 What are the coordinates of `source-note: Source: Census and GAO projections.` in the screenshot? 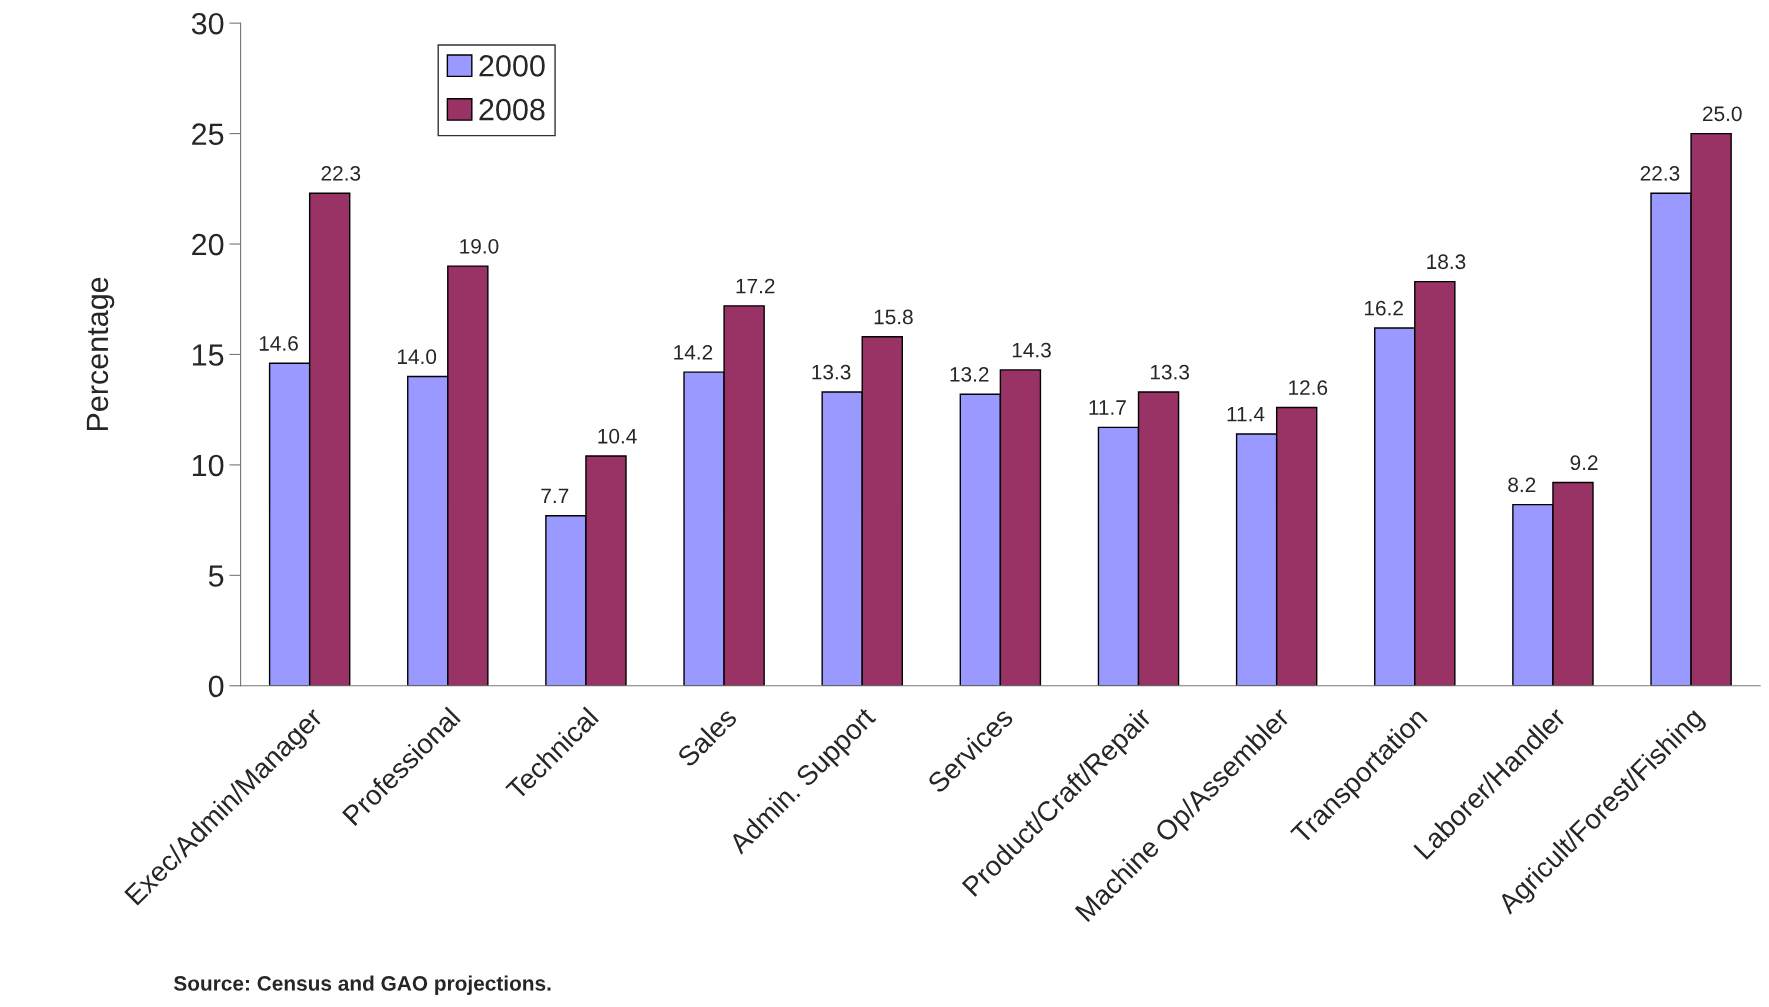 It's located at (362, 985).